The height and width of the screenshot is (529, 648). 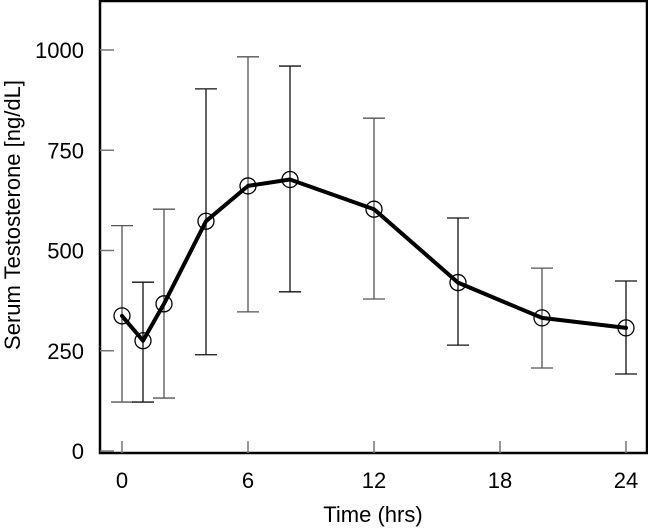 I want to click on error-bar, so click(x=122, y=313).